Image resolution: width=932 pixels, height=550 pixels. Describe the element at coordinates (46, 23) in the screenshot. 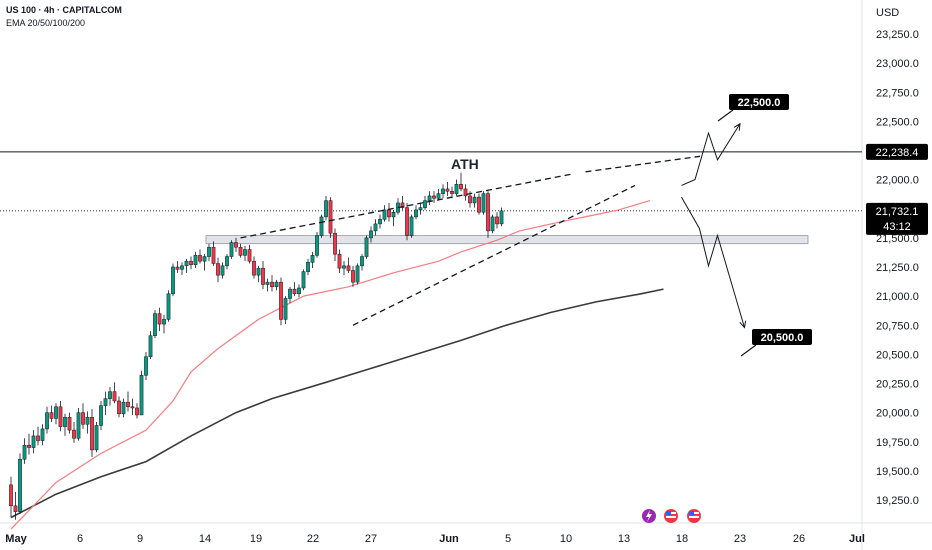

I see `indicator-legend: EMA 20/50/100/200` at that location.